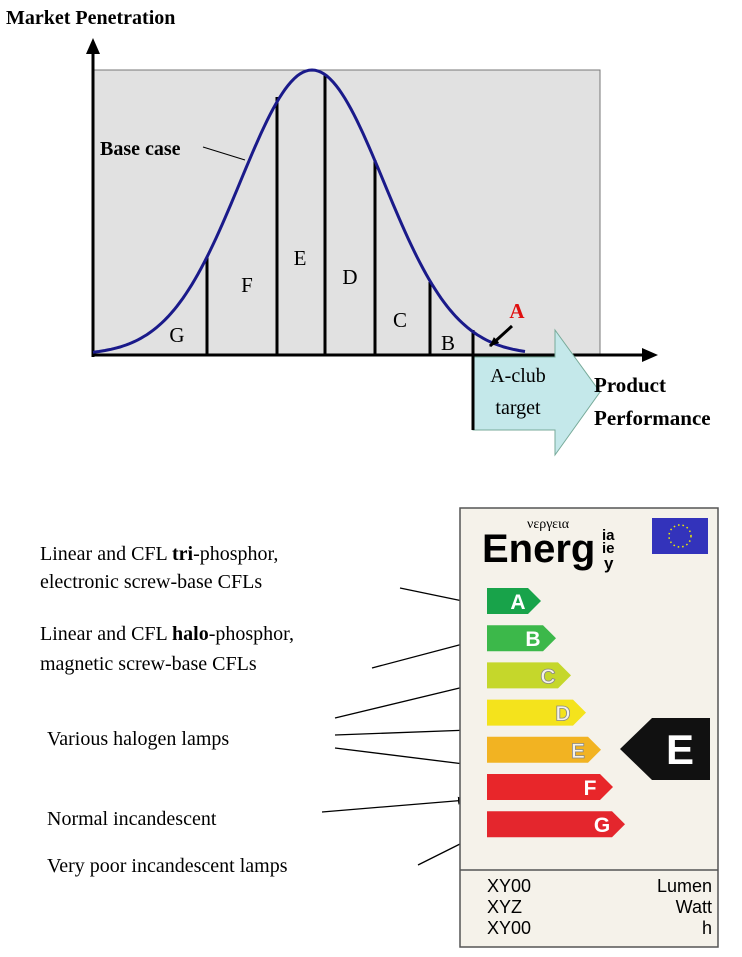  I want to click on target-text: A-club, so click(518, 376).